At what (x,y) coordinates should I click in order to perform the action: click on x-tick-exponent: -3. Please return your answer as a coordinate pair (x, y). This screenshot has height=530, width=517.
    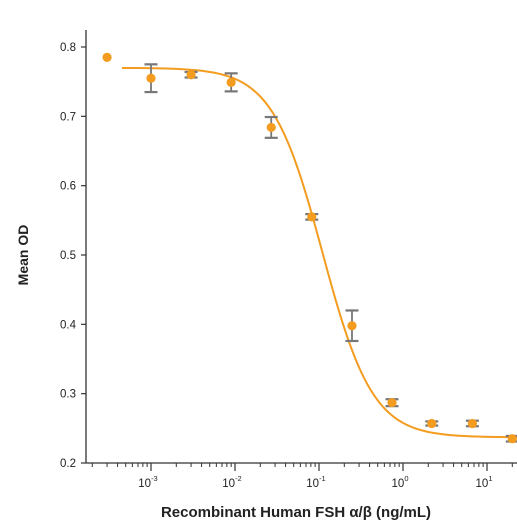
    Looking at the image, I should click on (154, 478).